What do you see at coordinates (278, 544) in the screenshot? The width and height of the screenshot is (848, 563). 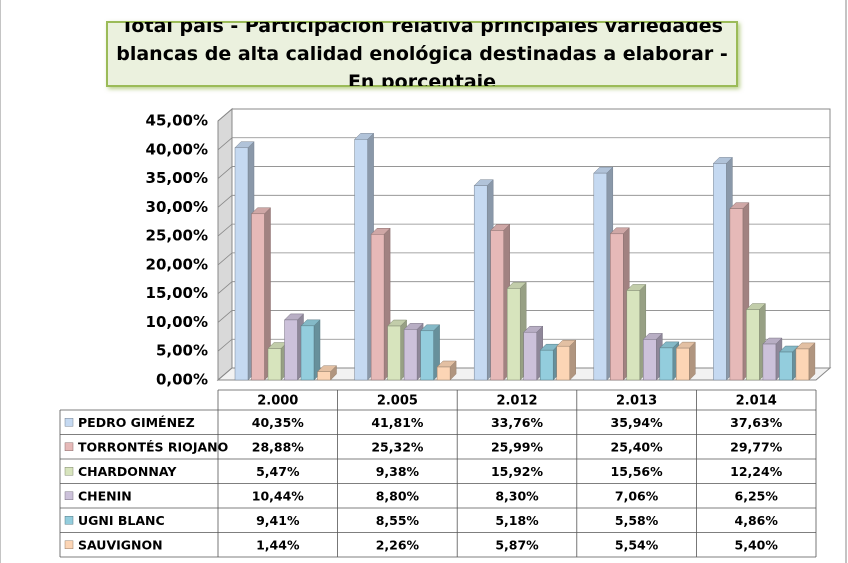 I see `value-label: 1,44%` at bounding box center [278, 544].